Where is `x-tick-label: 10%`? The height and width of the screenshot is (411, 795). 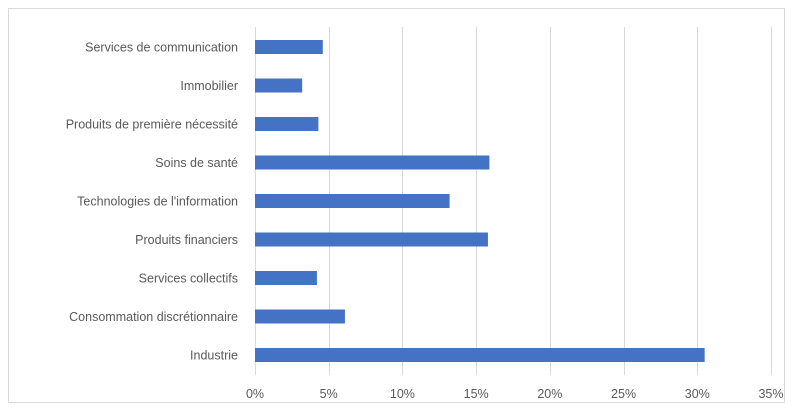
x-tick-label: 10% is located at coordinates (402, 394).